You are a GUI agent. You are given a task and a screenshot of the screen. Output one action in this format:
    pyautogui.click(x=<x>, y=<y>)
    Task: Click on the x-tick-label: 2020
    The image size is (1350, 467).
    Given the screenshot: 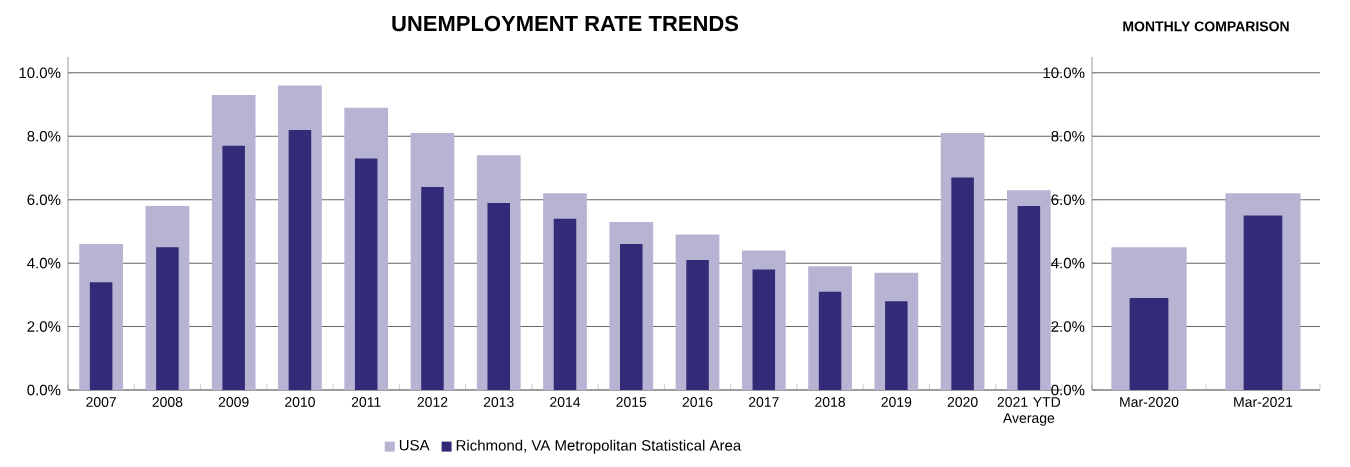 What is the action you would take?
    pyautogui.click(x=962, y=402)
    